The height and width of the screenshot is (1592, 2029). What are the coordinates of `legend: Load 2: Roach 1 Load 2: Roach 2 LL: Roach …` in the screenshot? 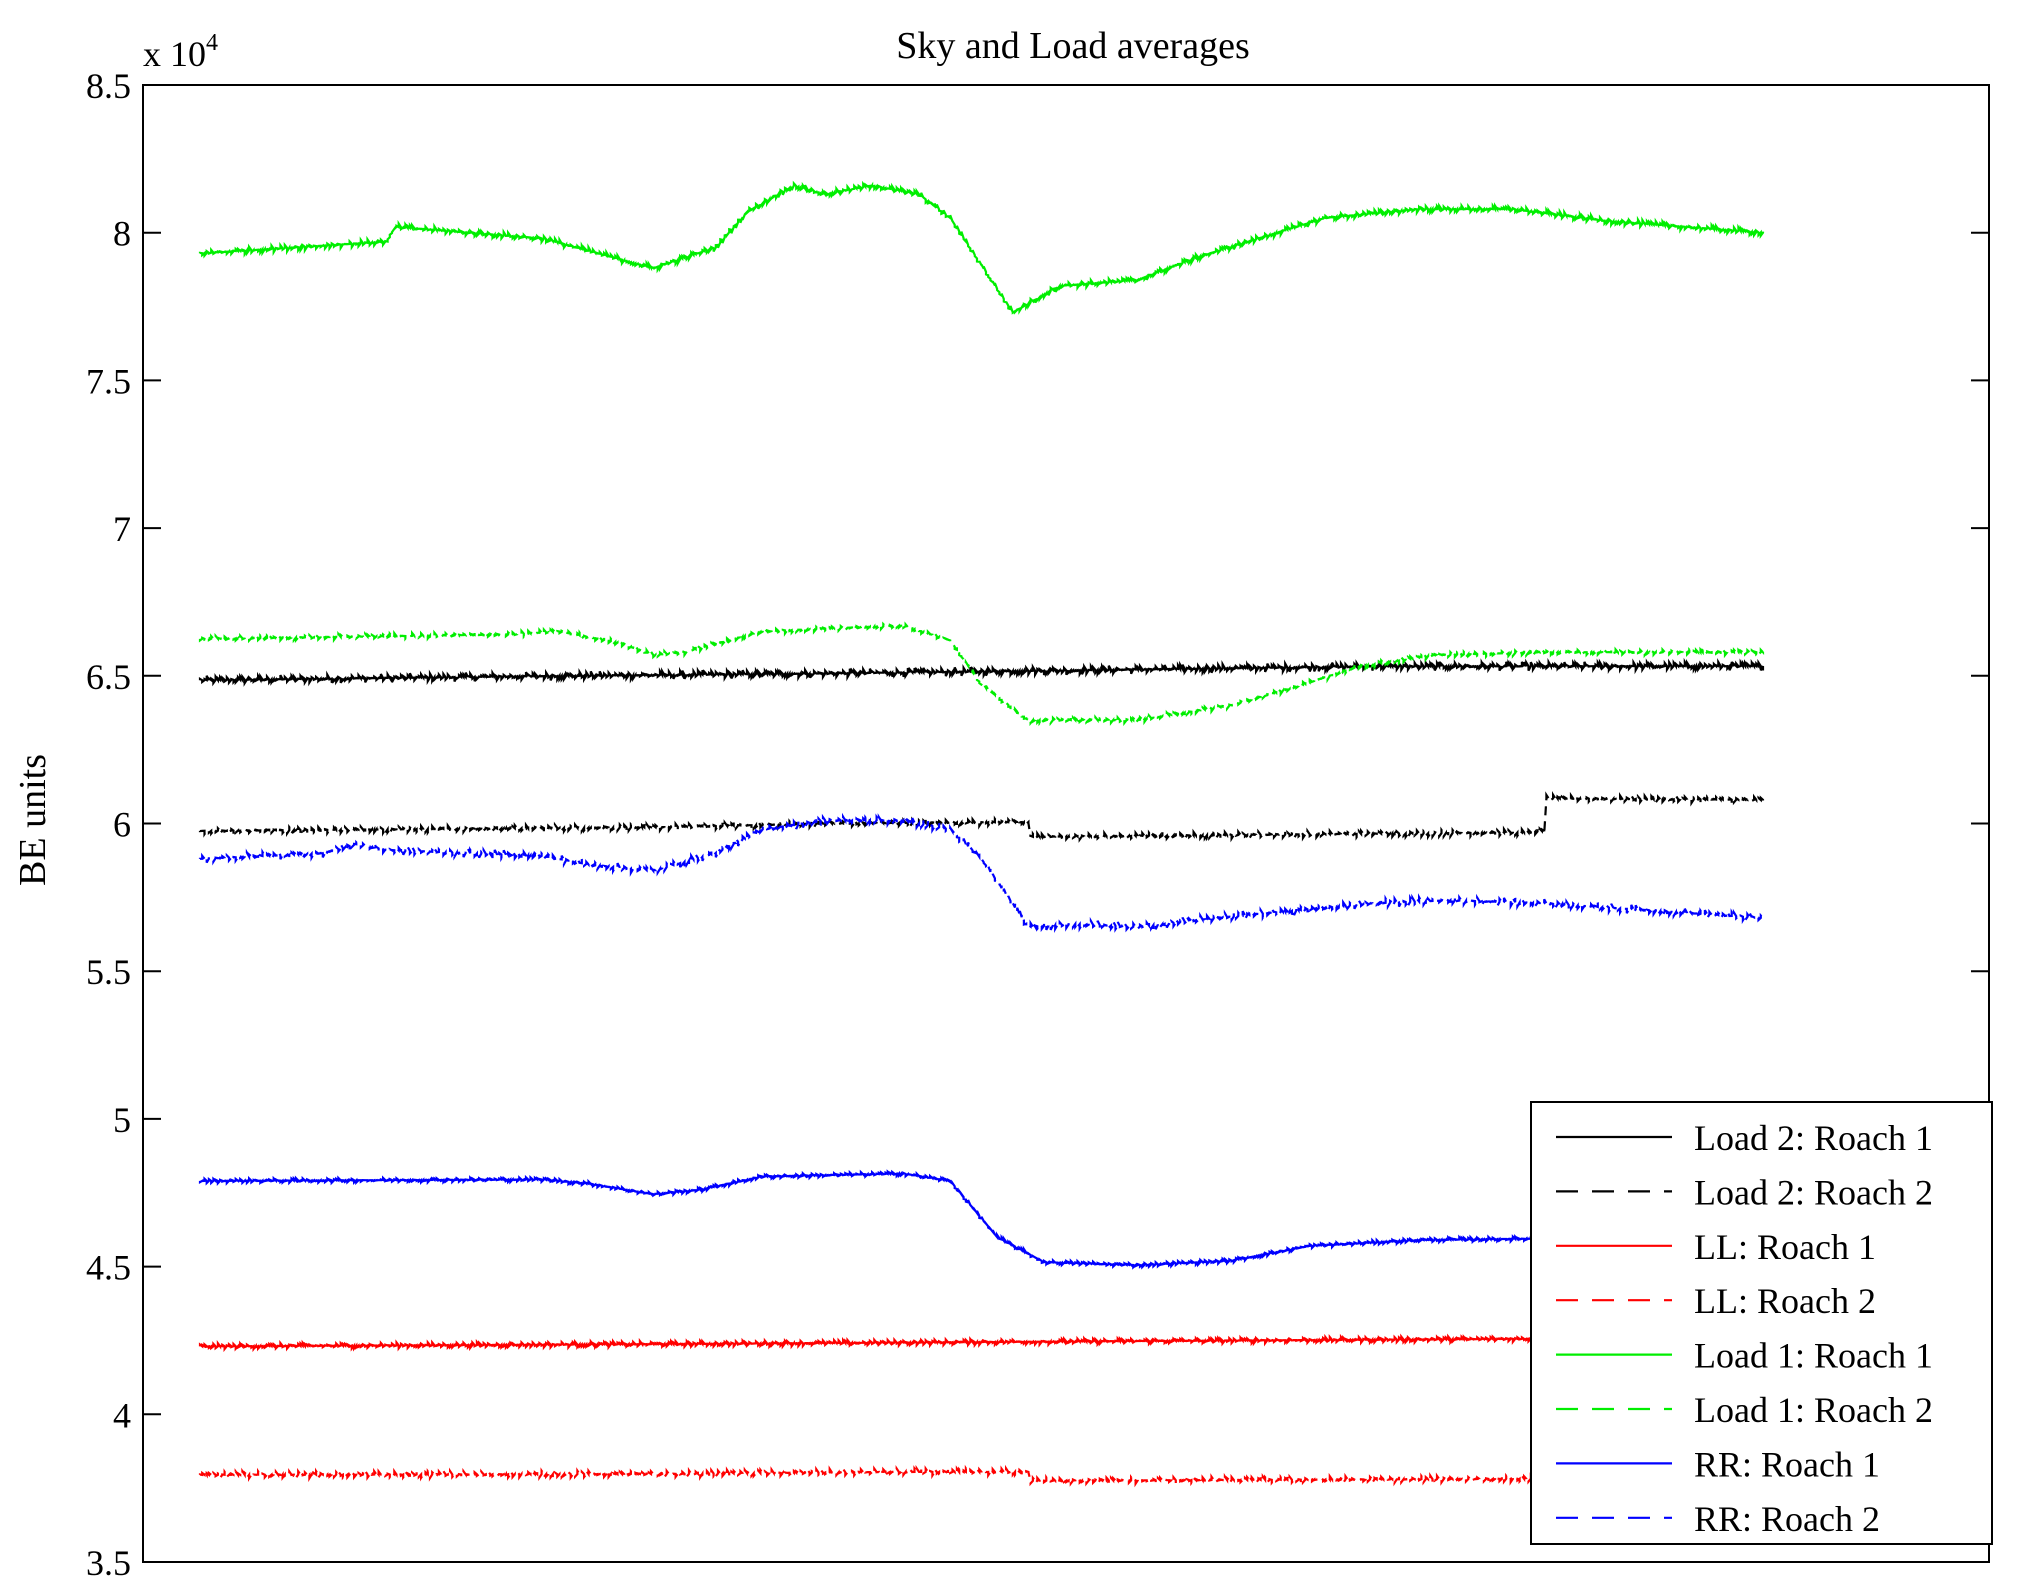 It's located at (1761, 1323).